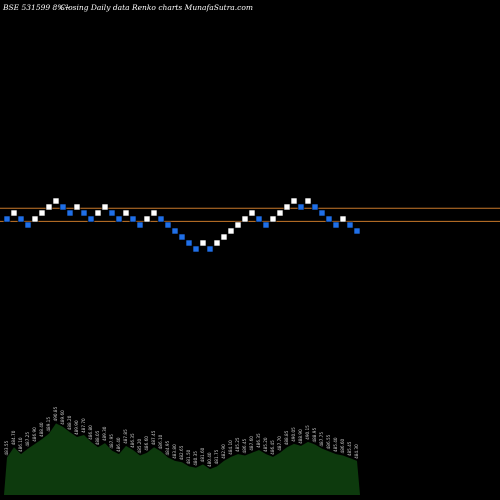 This screenshot has height=500, width=500. What do you see at coordinates (182, 225) in the screenshot?
I see `renko-bricks-group` at bounding box center [182, 225].